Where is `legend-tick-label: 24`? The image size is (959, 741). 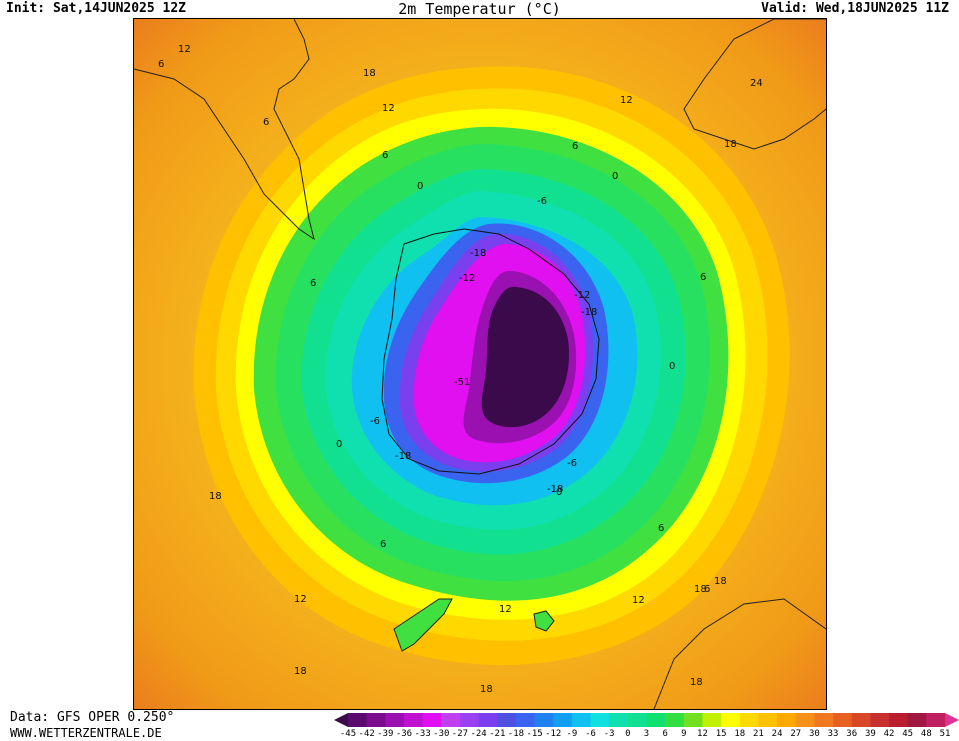
legend-tick-label: 24 is located at coordinates (777, 734).